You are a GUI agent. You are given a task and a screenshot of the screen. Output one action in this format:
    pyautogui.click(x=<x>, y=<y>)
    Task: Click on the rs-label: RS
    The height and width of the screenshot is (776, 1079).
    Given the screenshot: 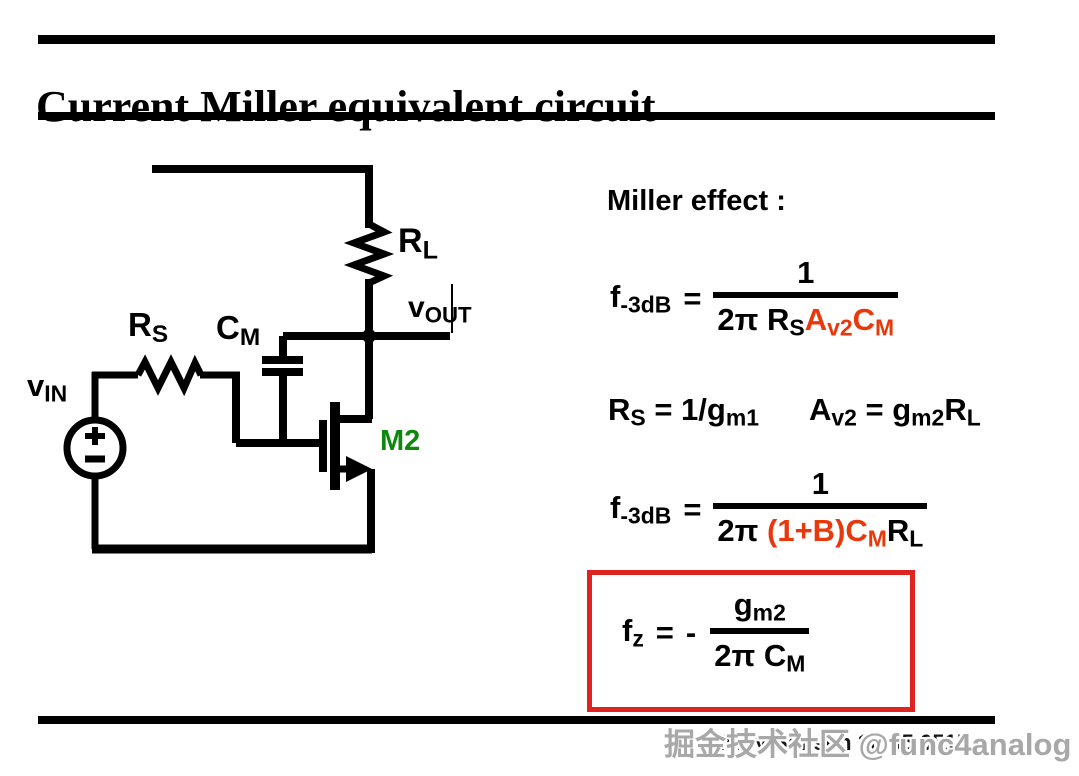 What is the action you would take?
    pyautogui.click(x=148, y=327)
    